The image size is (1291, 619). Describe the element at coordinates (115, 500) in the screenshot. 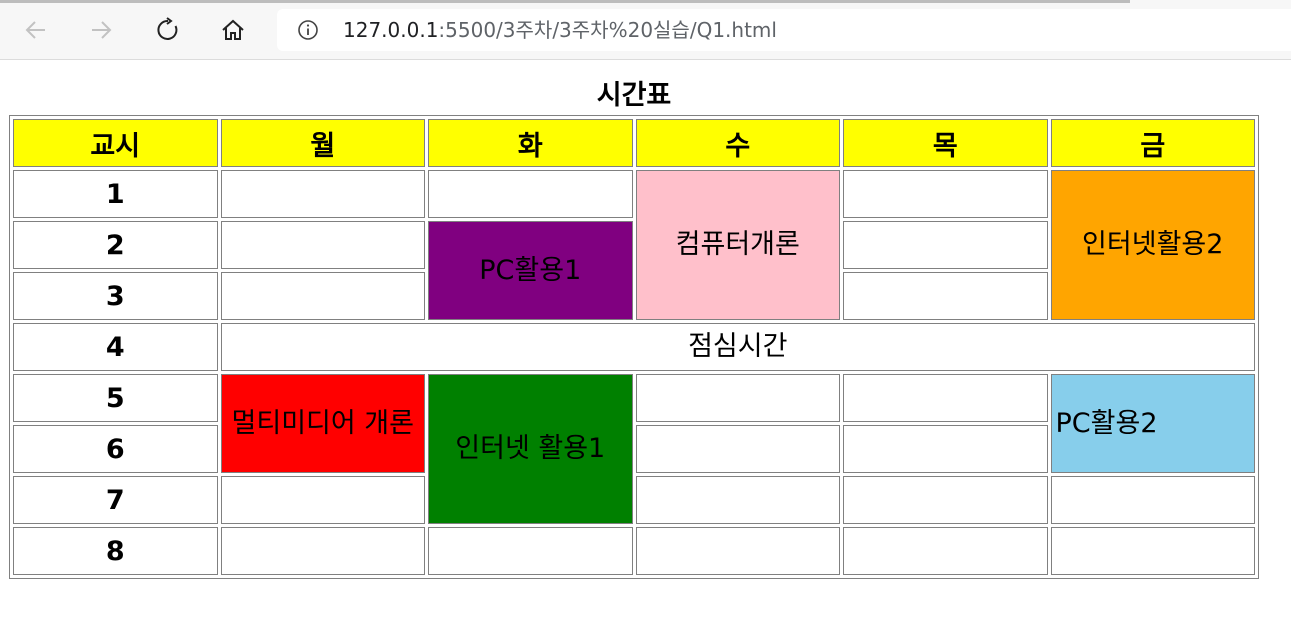

I see `period-cell: 7` at that location.